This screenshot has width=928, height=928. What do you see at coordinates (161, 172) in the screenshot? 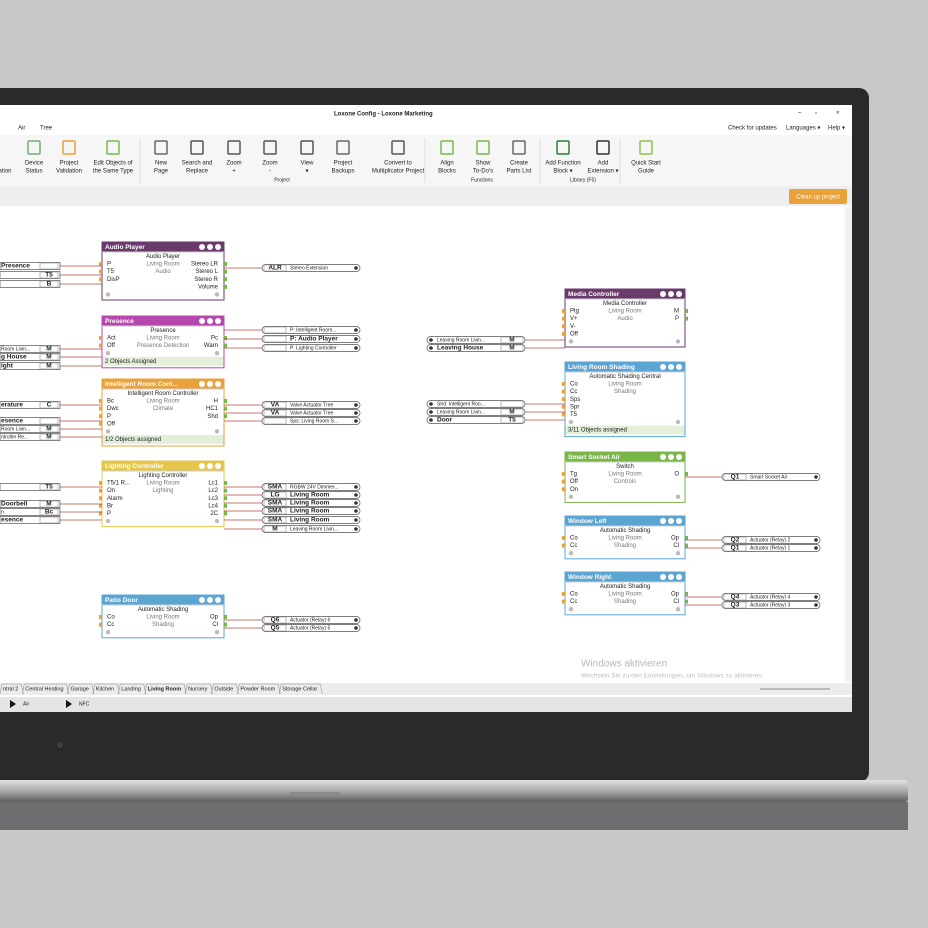
I see `ribbon-label: Page` at bounding box center [161, 172].